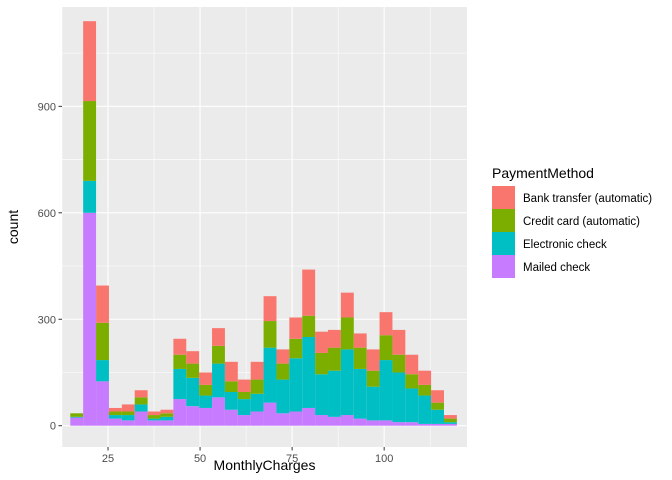 Image resolution: width=672 pixels, height=480 pixels. Describe the element at coordinates (47, 320) in the screenshot. I see `y-tick-label: 300` at that location.